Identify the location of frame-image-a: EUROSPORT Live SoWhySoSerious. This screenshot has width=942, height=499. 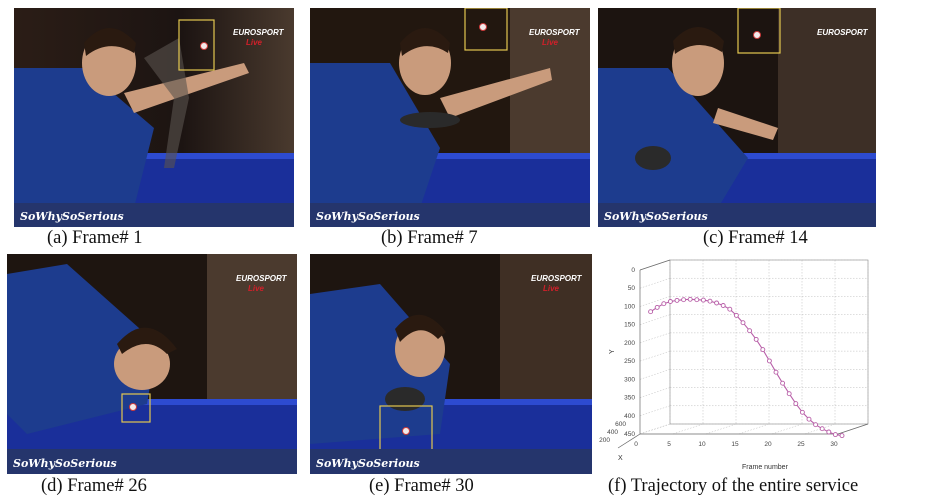
(154, 117).